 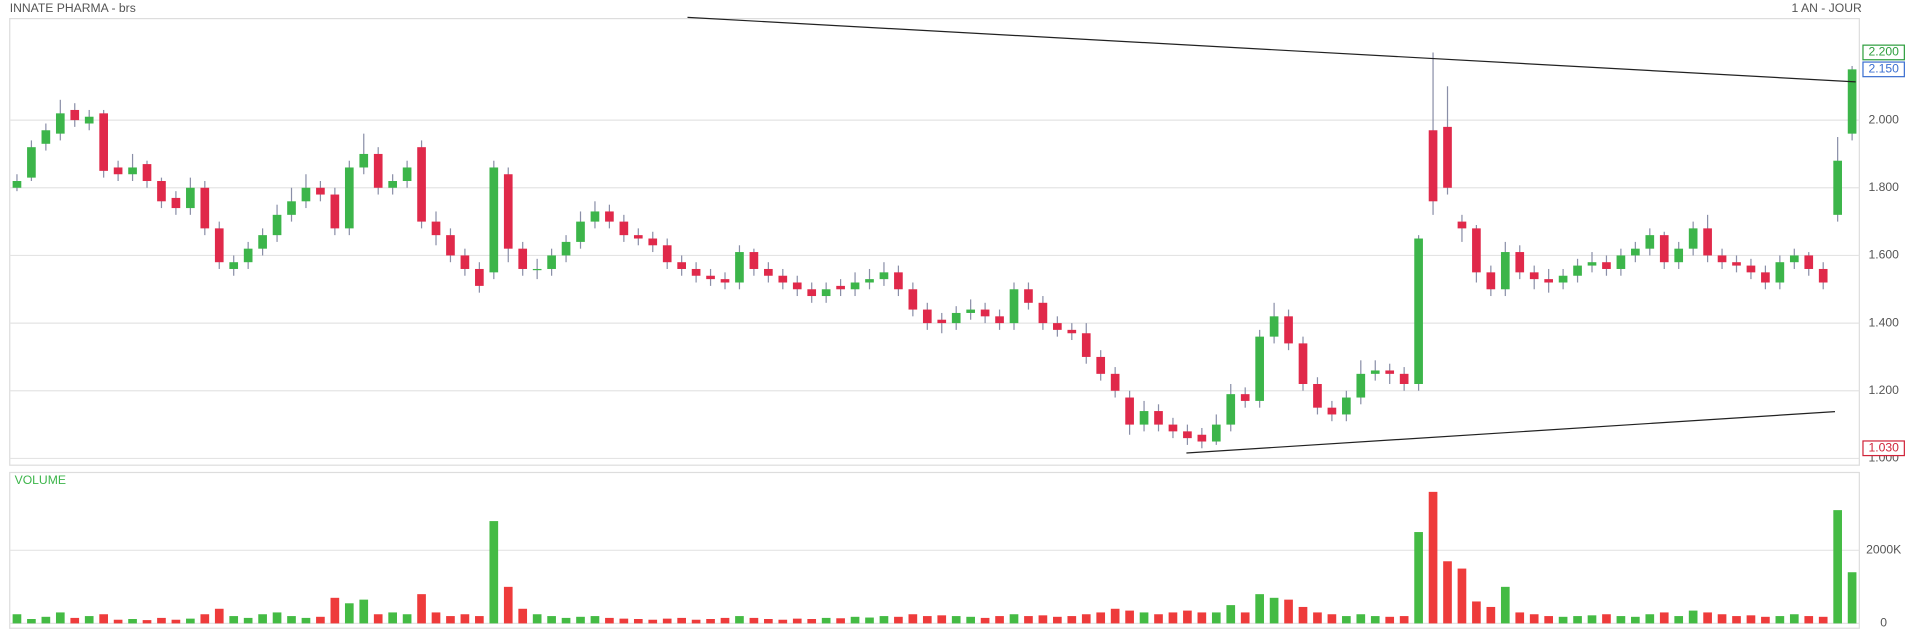 I want to click on y-tick-label: 1.400, so click(x=1883, y=322).